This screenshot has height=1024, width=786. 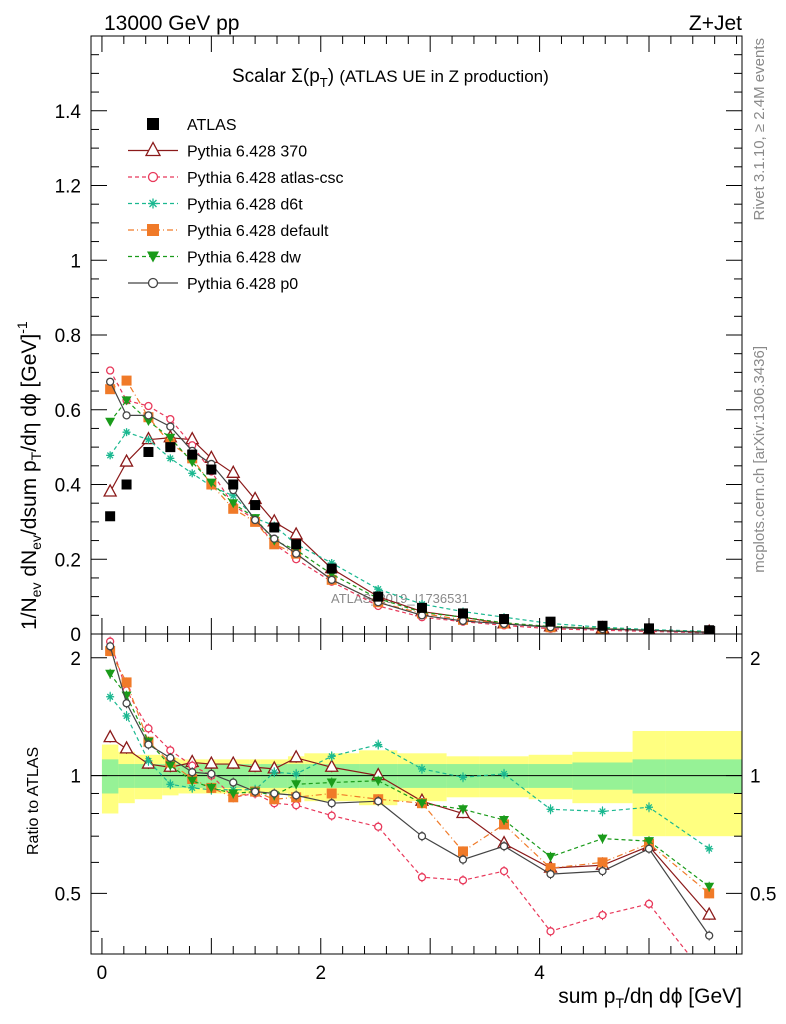 I want to click on header-energy-label: 13000 GeV pp, so click(x=171, y=23).